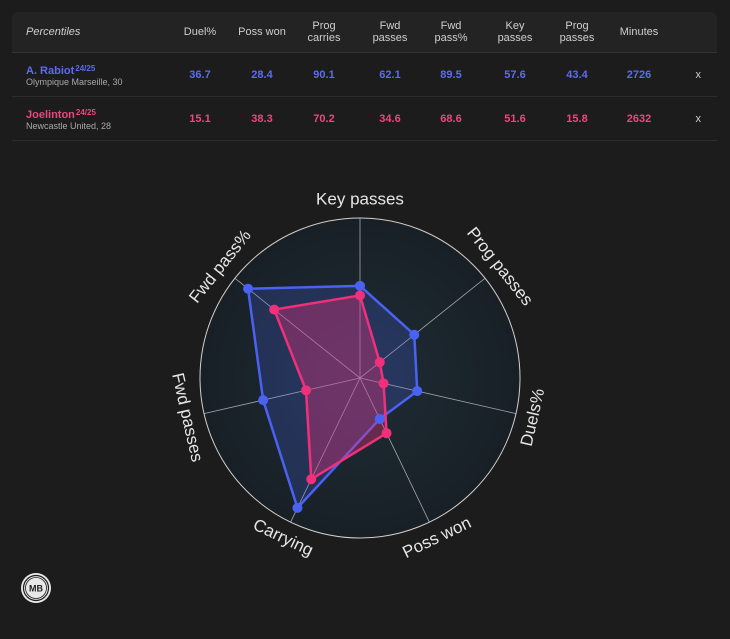 The width and height of the screenshot is (730, 639). I want to click on stat-cell: 28.4, so click(262, 74).